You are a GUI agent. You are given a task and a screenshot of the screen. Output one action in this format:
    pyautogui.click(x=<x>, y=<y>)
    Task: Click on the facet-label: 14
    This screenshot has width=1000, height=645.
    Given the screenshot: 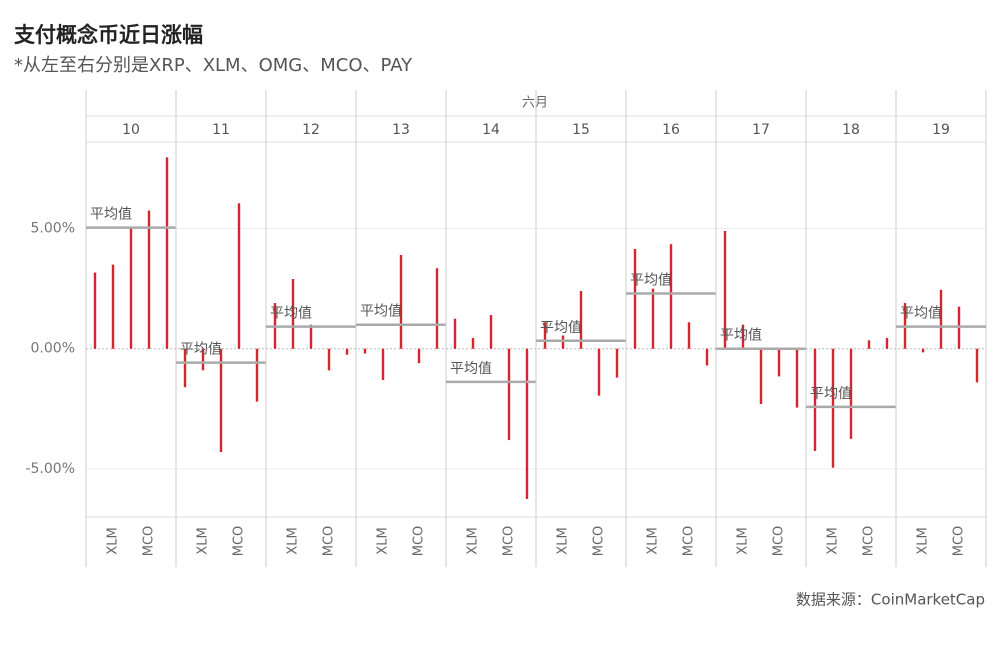 What is the action you would take?
    pyautogui.click(x=491, y=130)
    